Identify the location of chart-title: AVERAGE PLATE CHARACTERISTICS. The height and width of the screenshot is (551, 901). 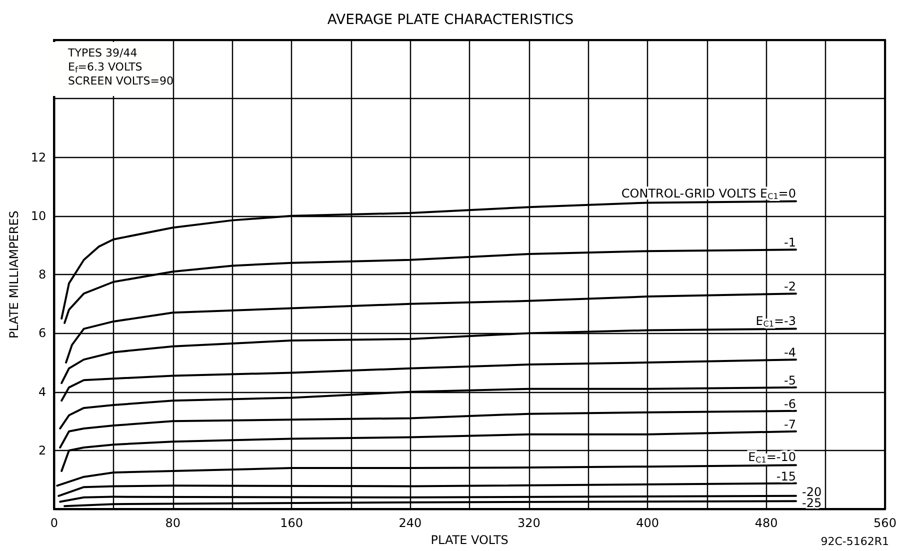
(450, 20).